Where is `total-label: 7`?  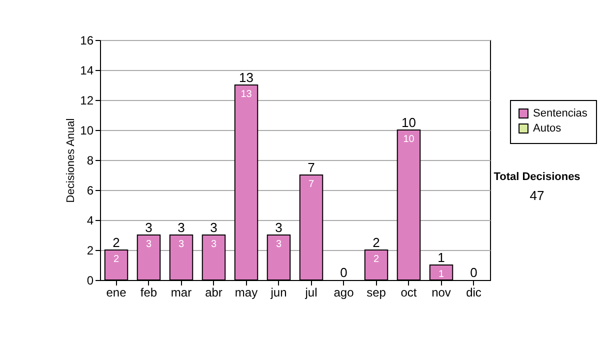 total-label: 7 is located at coordinates (311, 167).